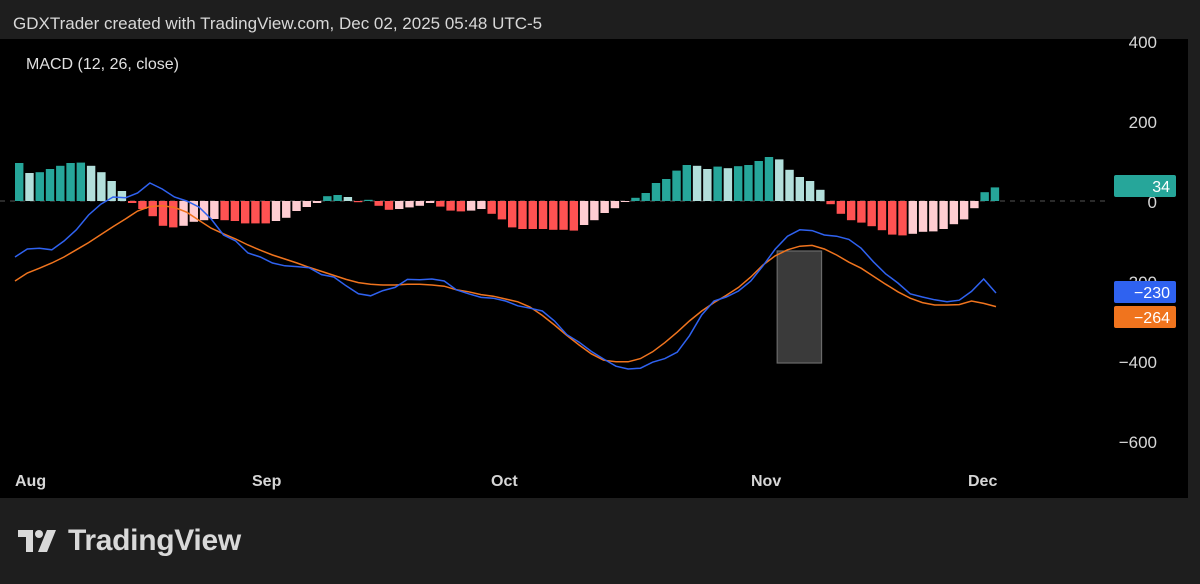 This screenshot has height=584, width=1200. What do you see at coordinates (1145, 251) in the screenshot?
I see `price-labels: 34 −230 −264` at bounding box center [1145, 251].